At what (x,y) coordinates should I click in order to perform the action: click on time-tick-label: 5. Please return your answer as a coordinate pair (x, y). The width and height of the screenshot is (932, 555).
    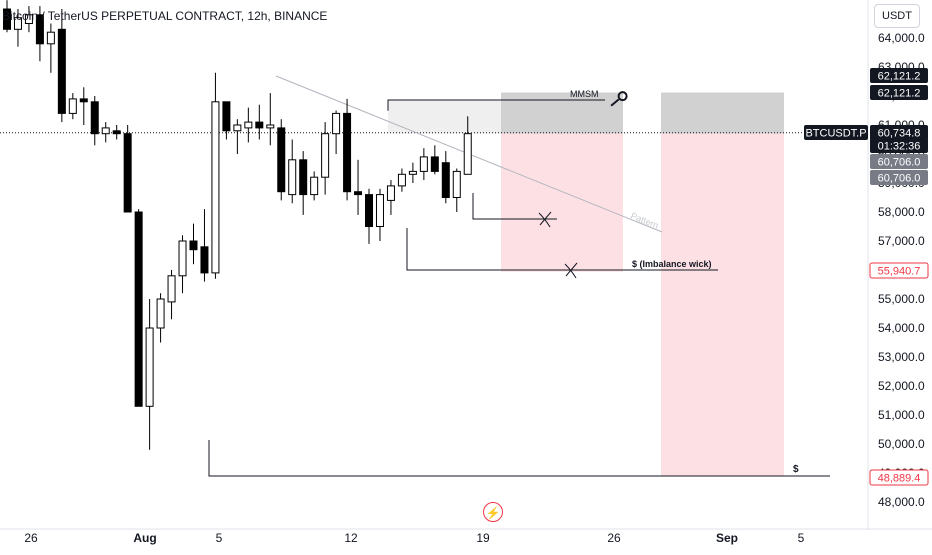
    Looking at the image, I should click on (801, 538).